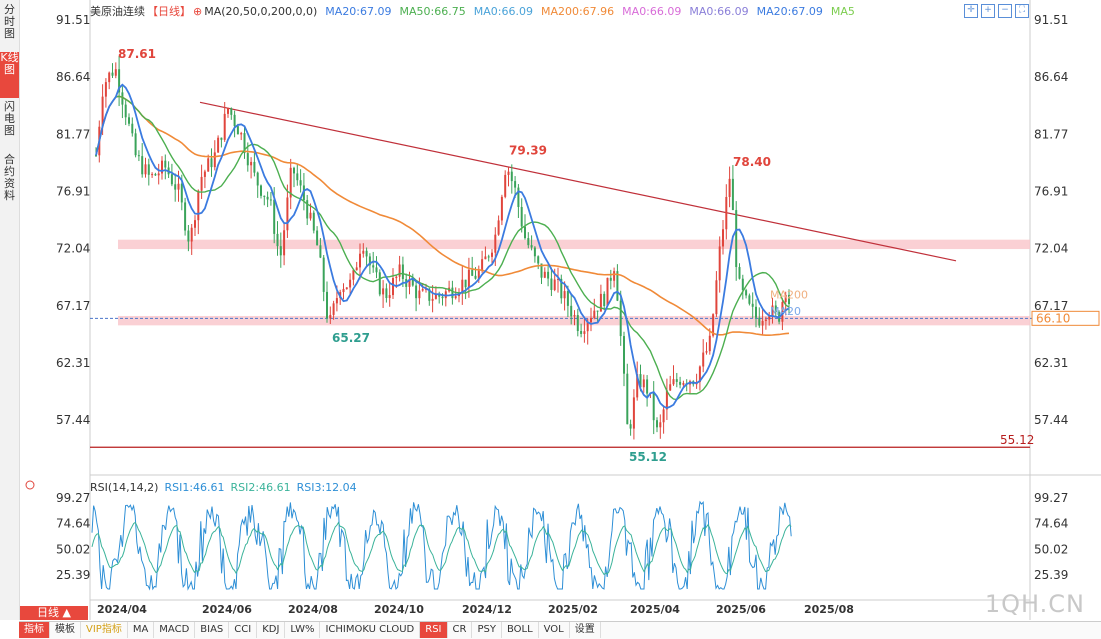 The width and height of the screenshot is (1101, 639). What do you see at coordinates (73, 420) in the screenshot?
I see `y-tick-left: 57.44` at bounding box center [73, 420].